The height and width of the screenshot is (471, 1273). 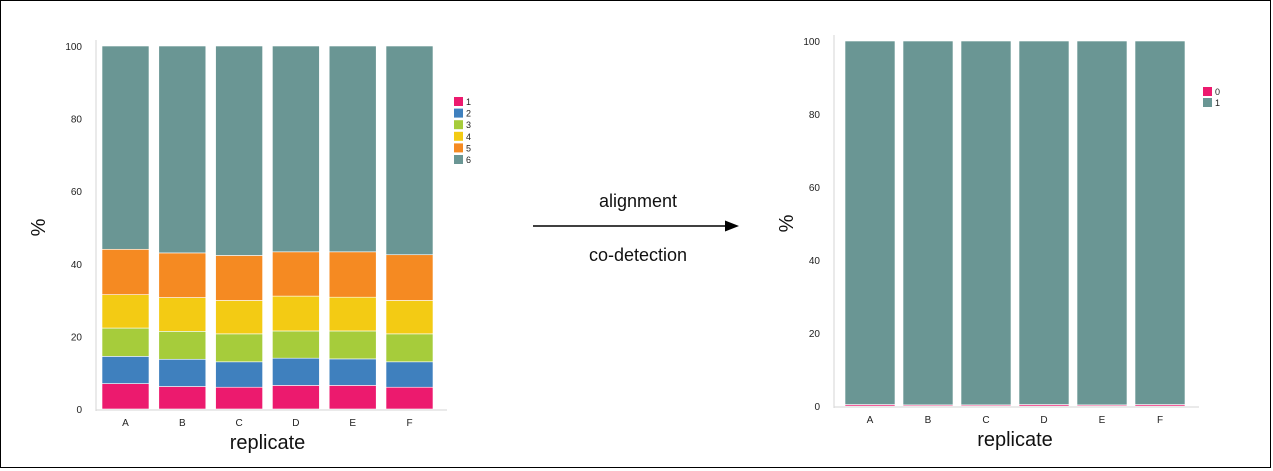 What do you see at coordinates (468, 148) in the screenshot?
I see `legend-label: 5` at bounding box center [468, 148].